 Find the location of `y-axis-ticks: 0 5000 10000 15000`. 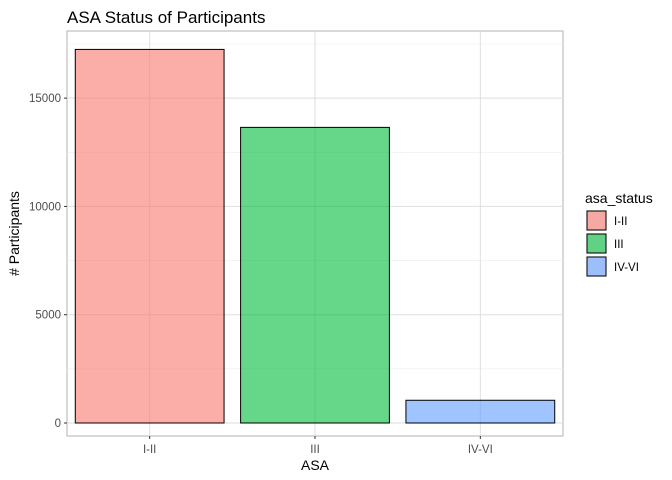

y-axis-ticks: 0 5000 10000 15000 is located at coordinates (48, 261).